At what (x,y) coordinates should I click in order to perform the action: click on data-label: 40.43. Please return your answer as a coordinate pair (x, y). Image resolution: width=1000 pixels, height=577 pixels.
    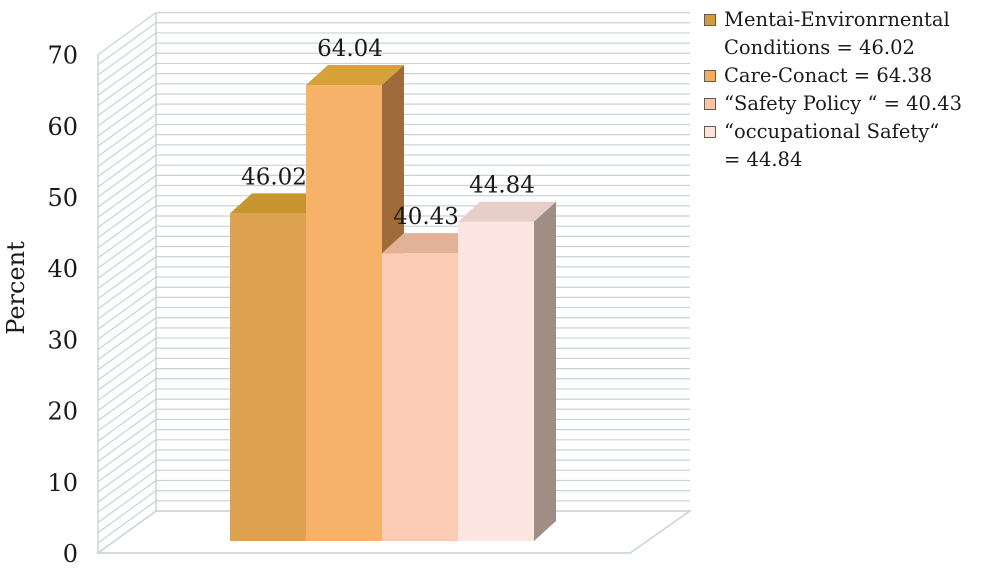
    Looking at the image, I should click on (426, 217).